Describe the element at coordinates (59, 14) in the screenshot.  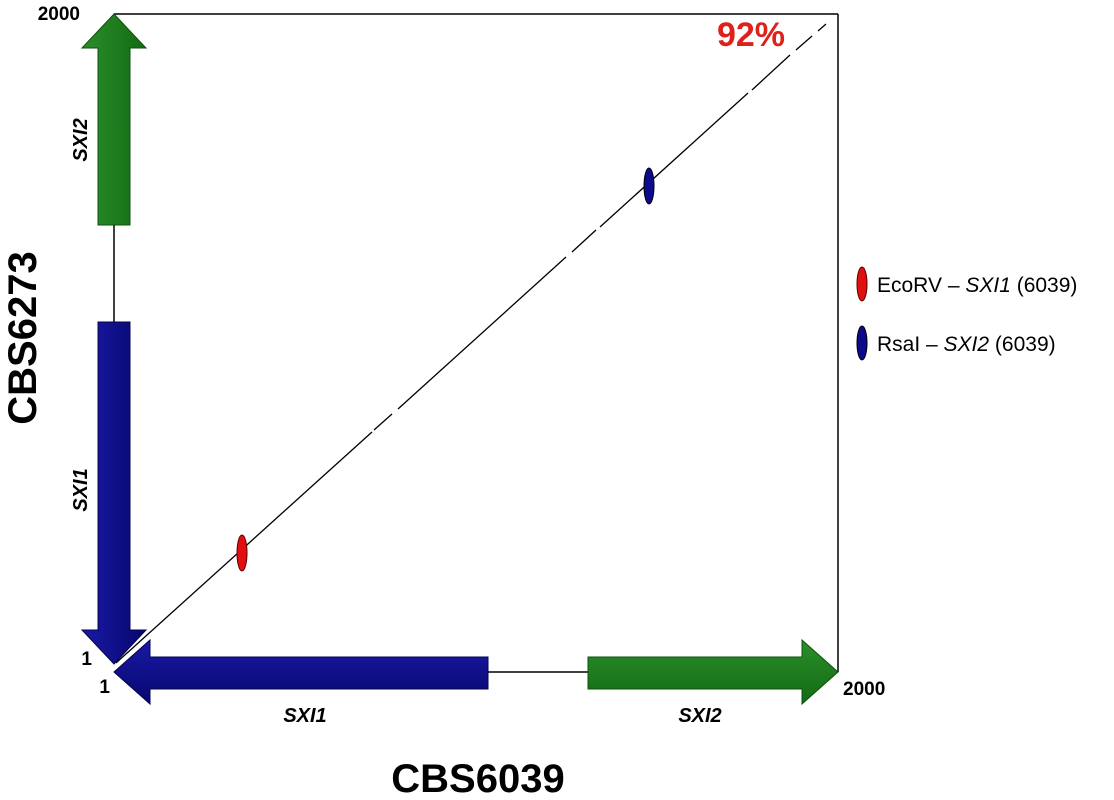
I see `y-max-label: 2000` at that location.